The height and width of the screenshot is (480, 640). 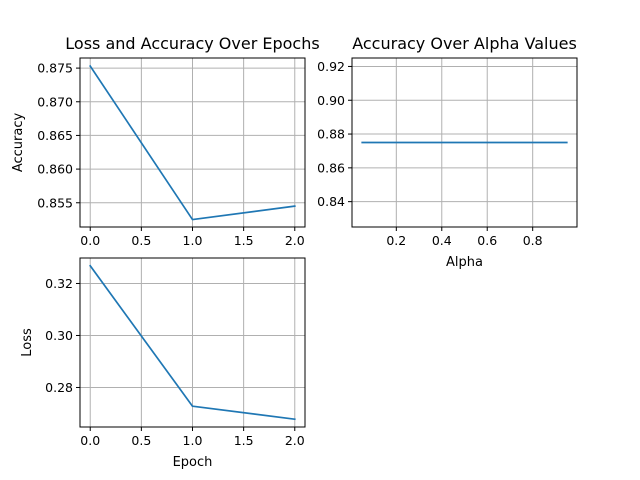 What do you see at coordinates (464, 142) in the screenshot?
I see `plot-frame` at bounding box center [464, 142].